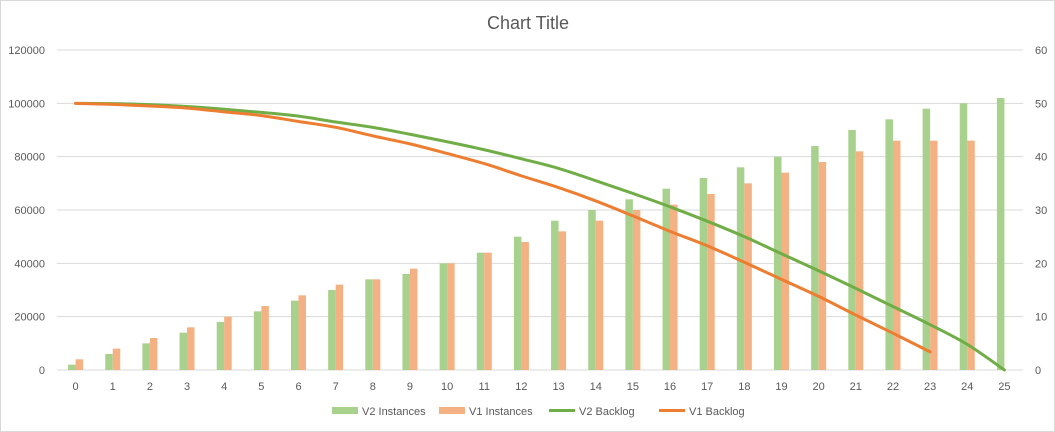 This screenshot has width=1055, height=432. I want to click on x-tick-label: 6, so click(298, 387).